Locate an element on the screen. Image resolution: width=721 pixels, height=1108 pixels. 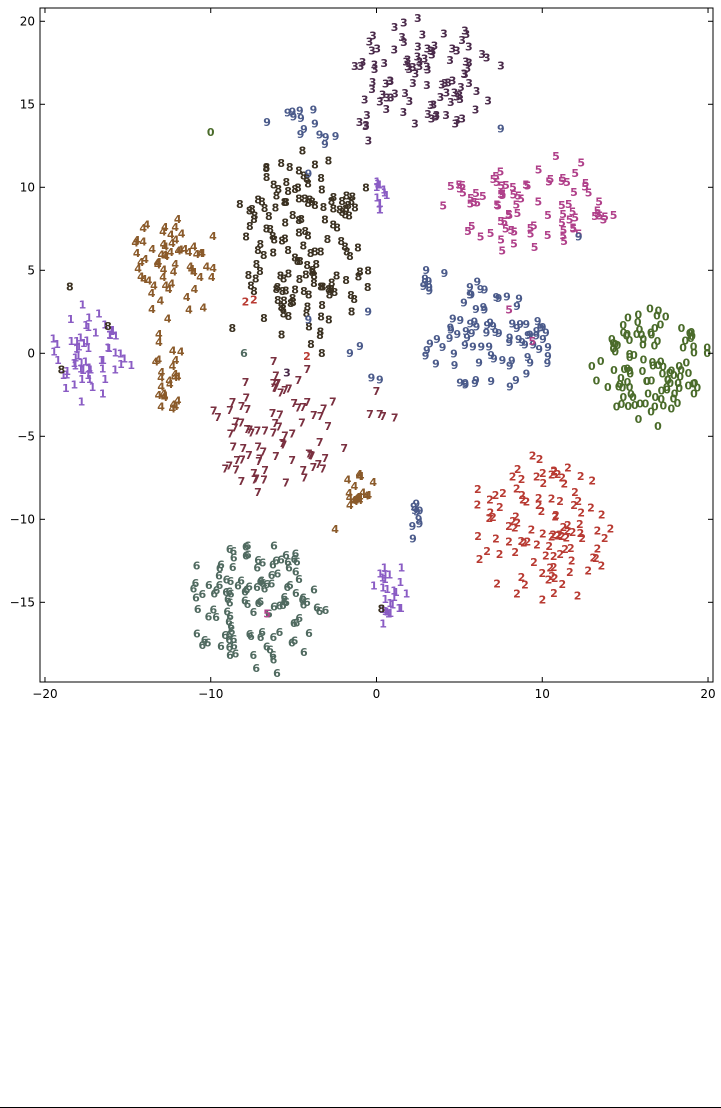
y-tick-label: 15 is located at coordinates (27, 104).